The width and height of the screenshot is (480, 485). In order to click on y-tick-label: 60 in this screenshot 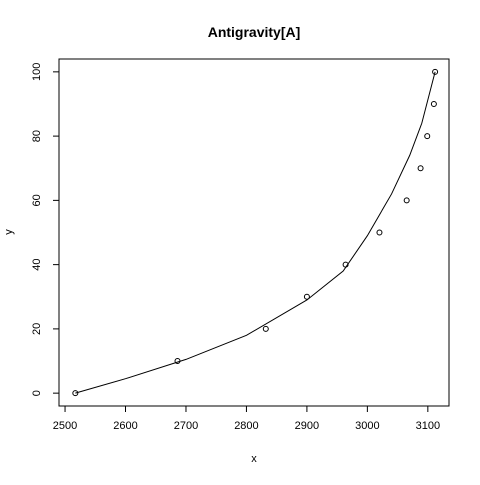, I will do `click(37, 200)`.